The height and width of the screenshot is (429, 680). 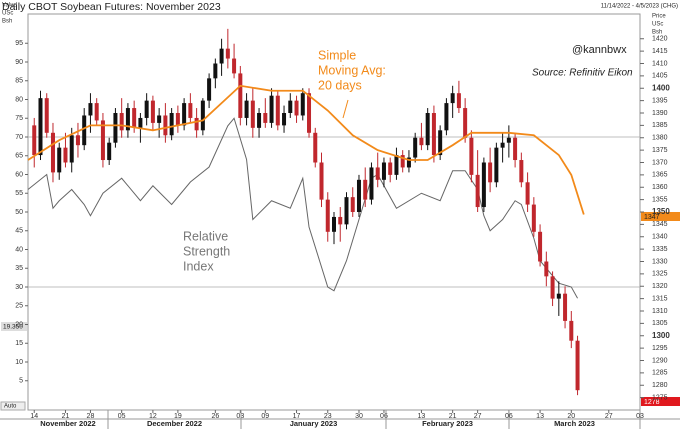 What do you see at coordinates (660, 199) in the screenshot?
I see `y-tick-label: 1355` at bounding box center [660, 199].